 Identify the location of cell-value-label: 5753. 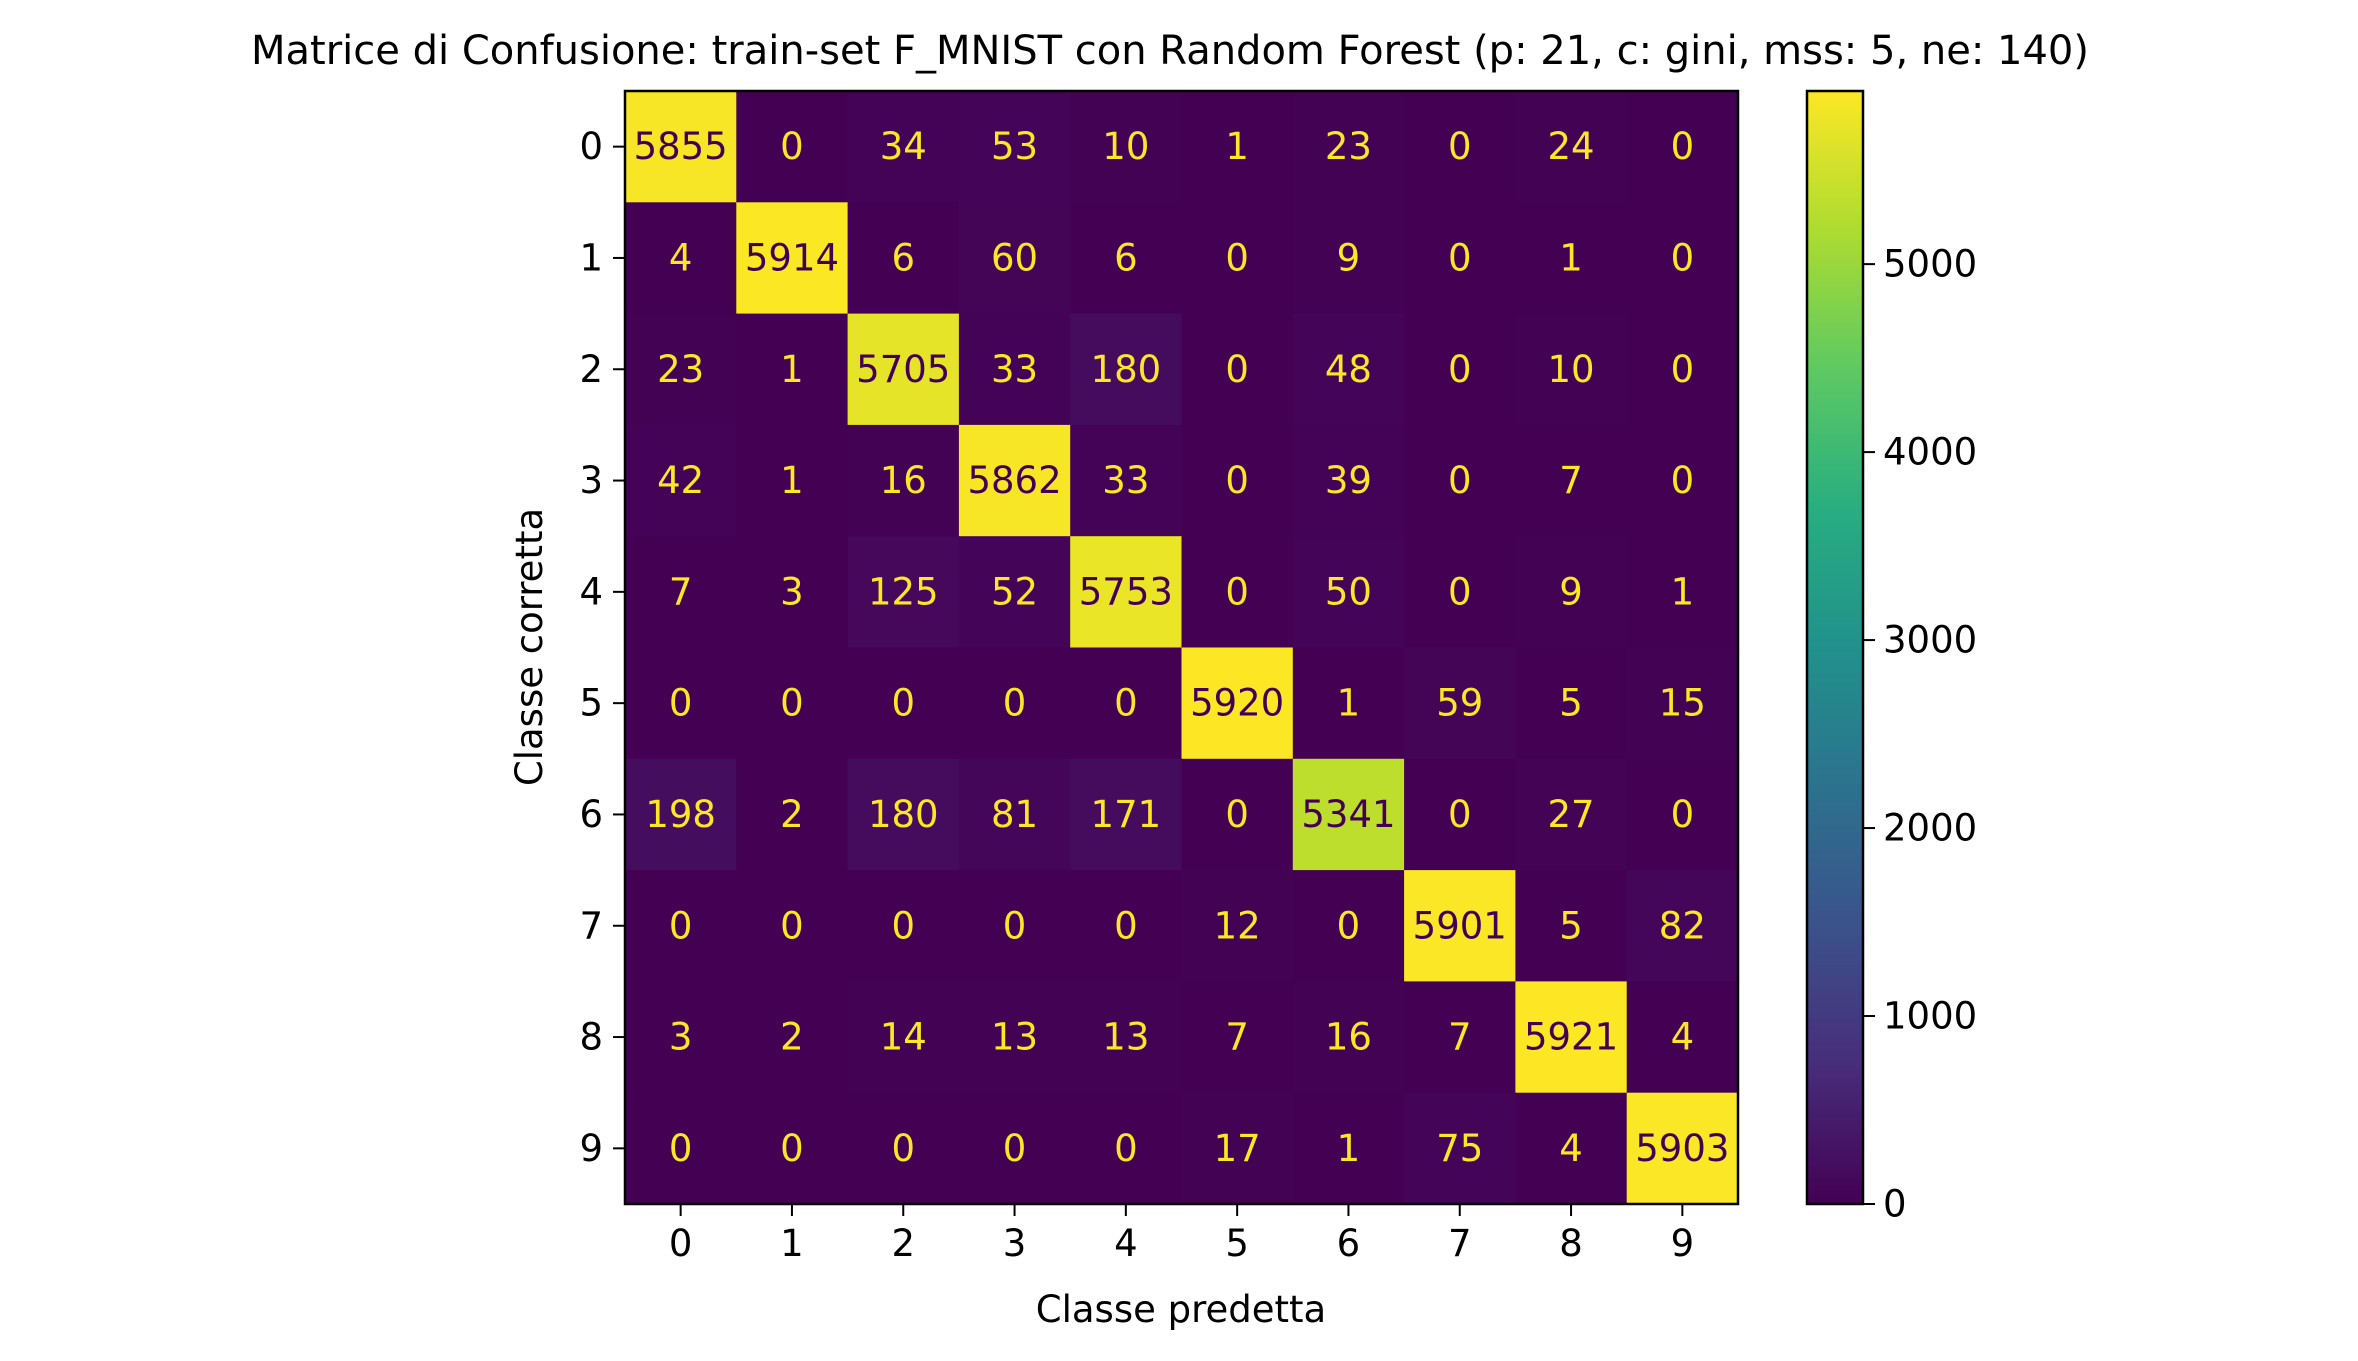
(1126, 591).